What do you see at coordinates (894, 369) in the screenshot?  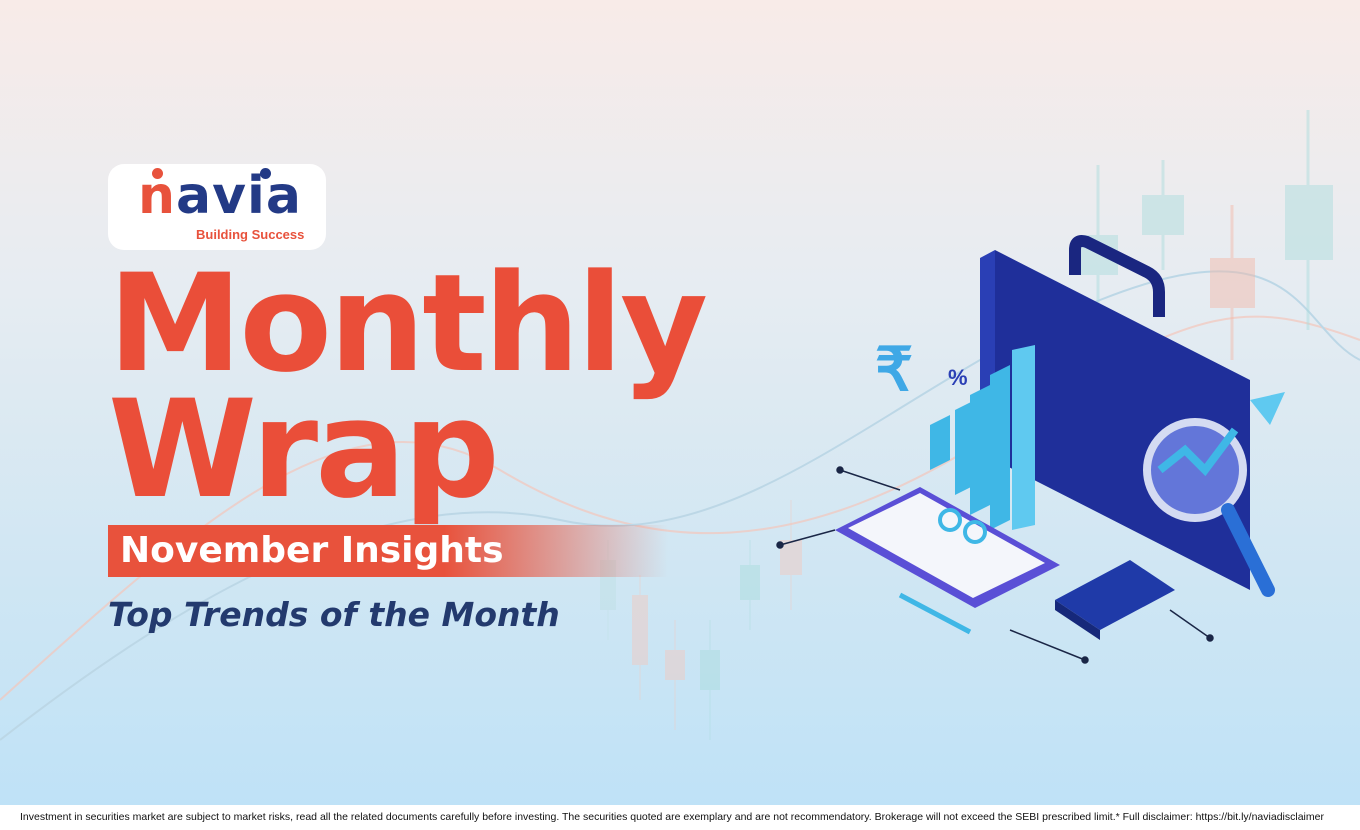 I see `rupee-icon: ₹` at bounding box center [894, 369].